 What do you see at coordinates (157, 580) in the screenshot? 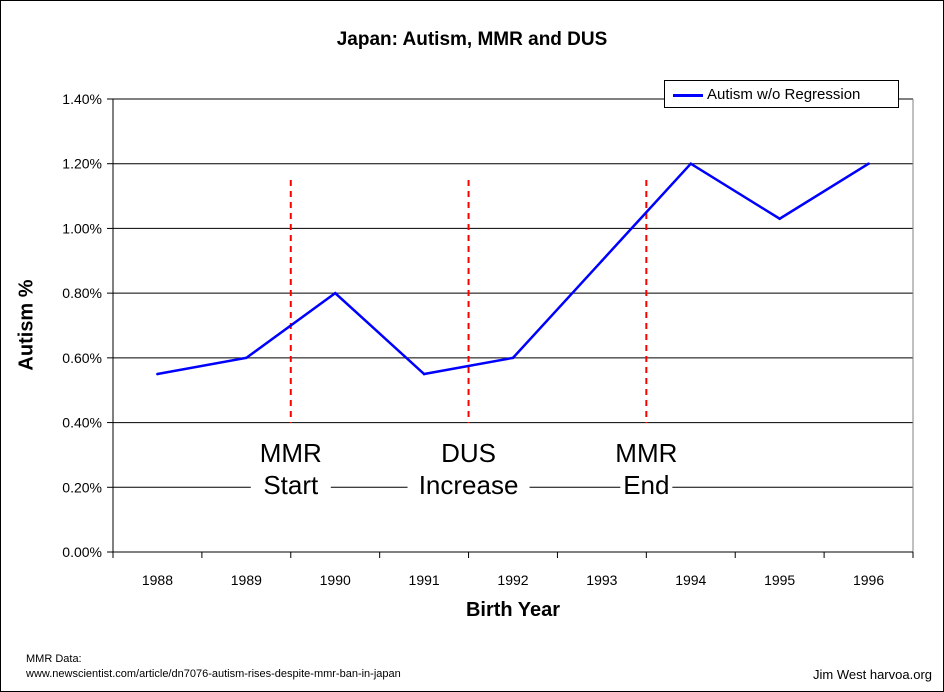
I see `x-tick-label: 1988` at bounding box center [157, 580].